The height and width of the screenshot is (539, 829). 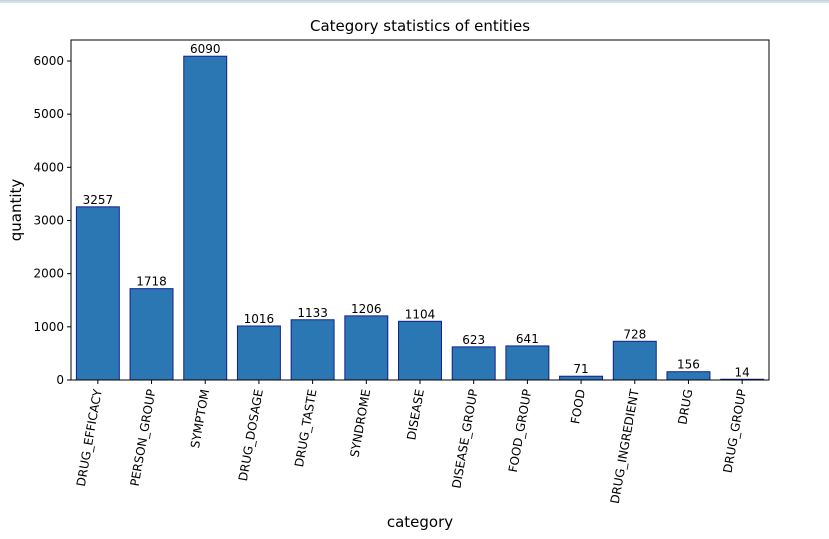 I want to click on y-axis-label: quantity, so click(x=16, y=210).